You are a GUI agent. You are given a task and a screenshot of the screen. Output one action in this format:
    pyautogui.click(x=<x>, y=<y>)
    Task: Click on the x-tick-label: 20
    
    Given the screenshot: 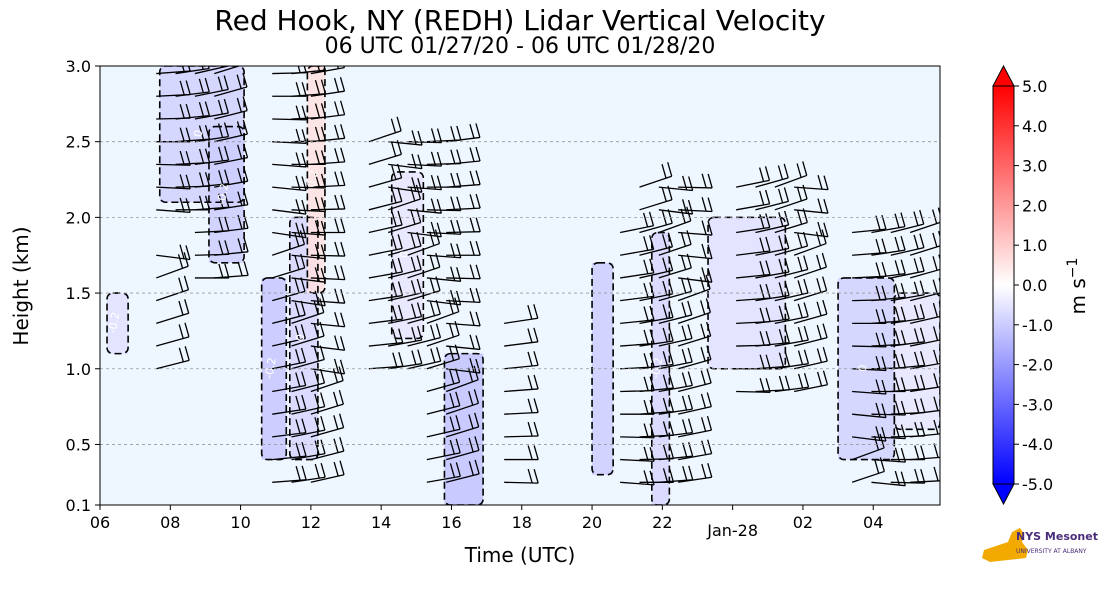 What is the action you would take?
    pyautogui.click(x=592, y=522)
    